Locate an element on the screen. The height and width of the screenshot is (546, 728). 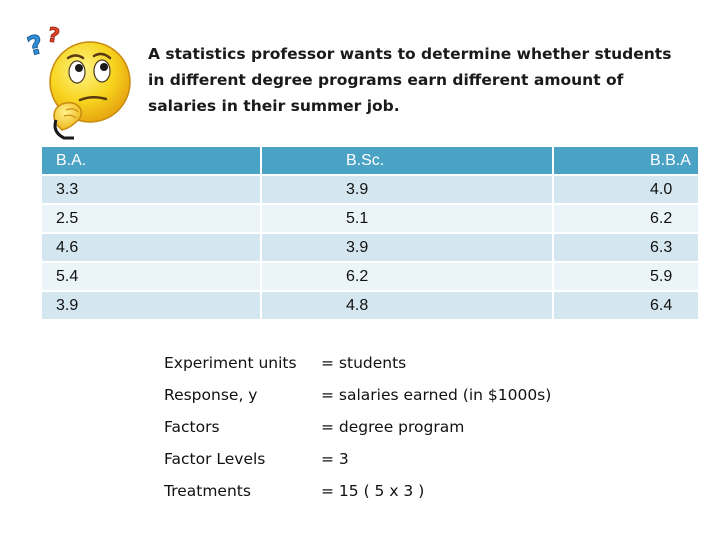
definition-row: Experiment units = students is located at coordinates (357, 363).